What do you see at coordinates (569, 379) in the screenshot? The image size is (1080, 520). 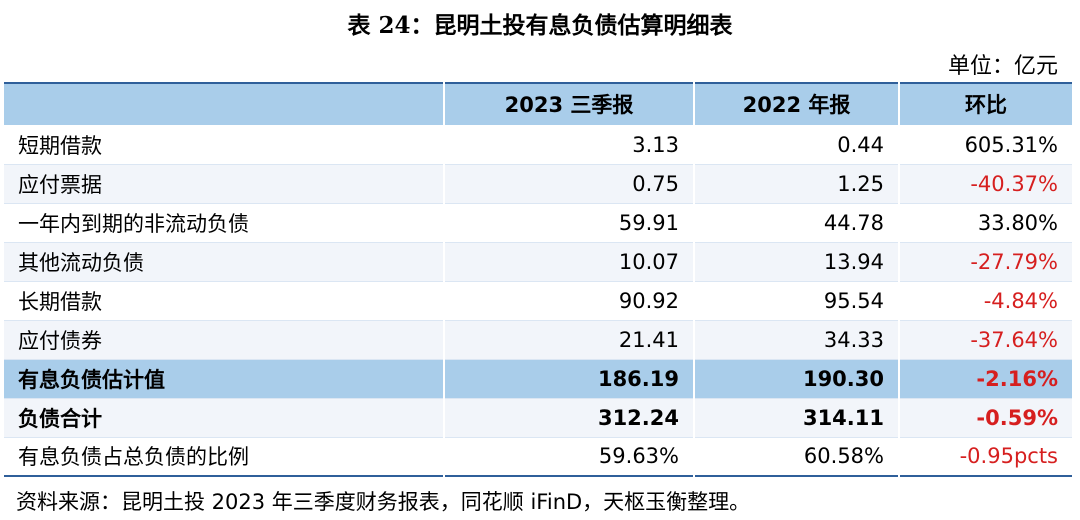 I see `value-2023q3: 186.19` at bounding box center [569, 379].